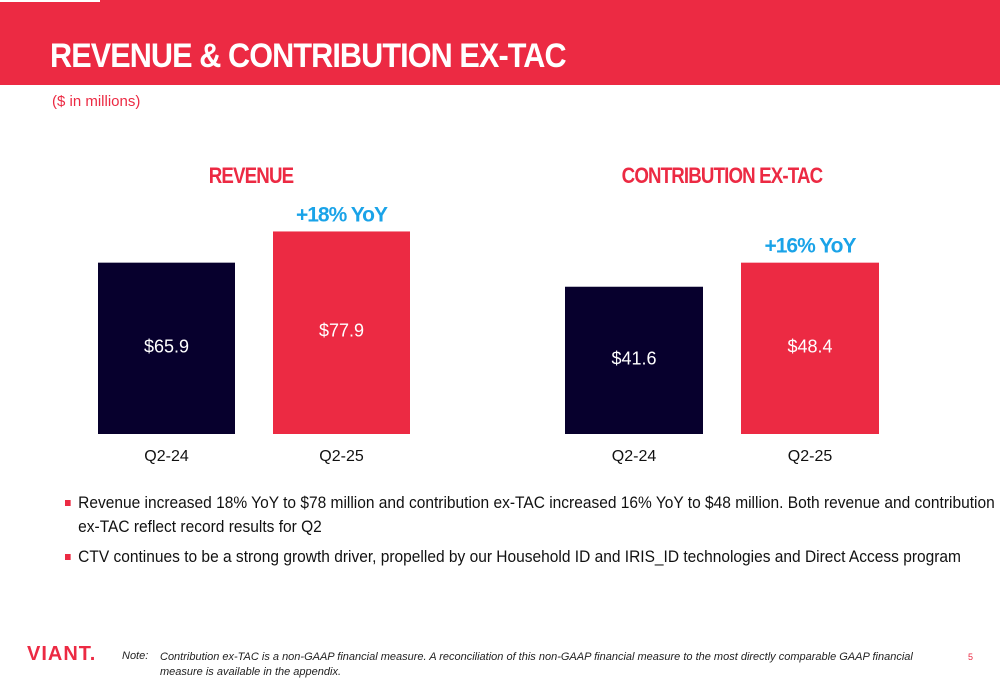 This screenshot has width=1000, height=685. I want to click on contribution-value-label: $41.6, so click(633, 358).